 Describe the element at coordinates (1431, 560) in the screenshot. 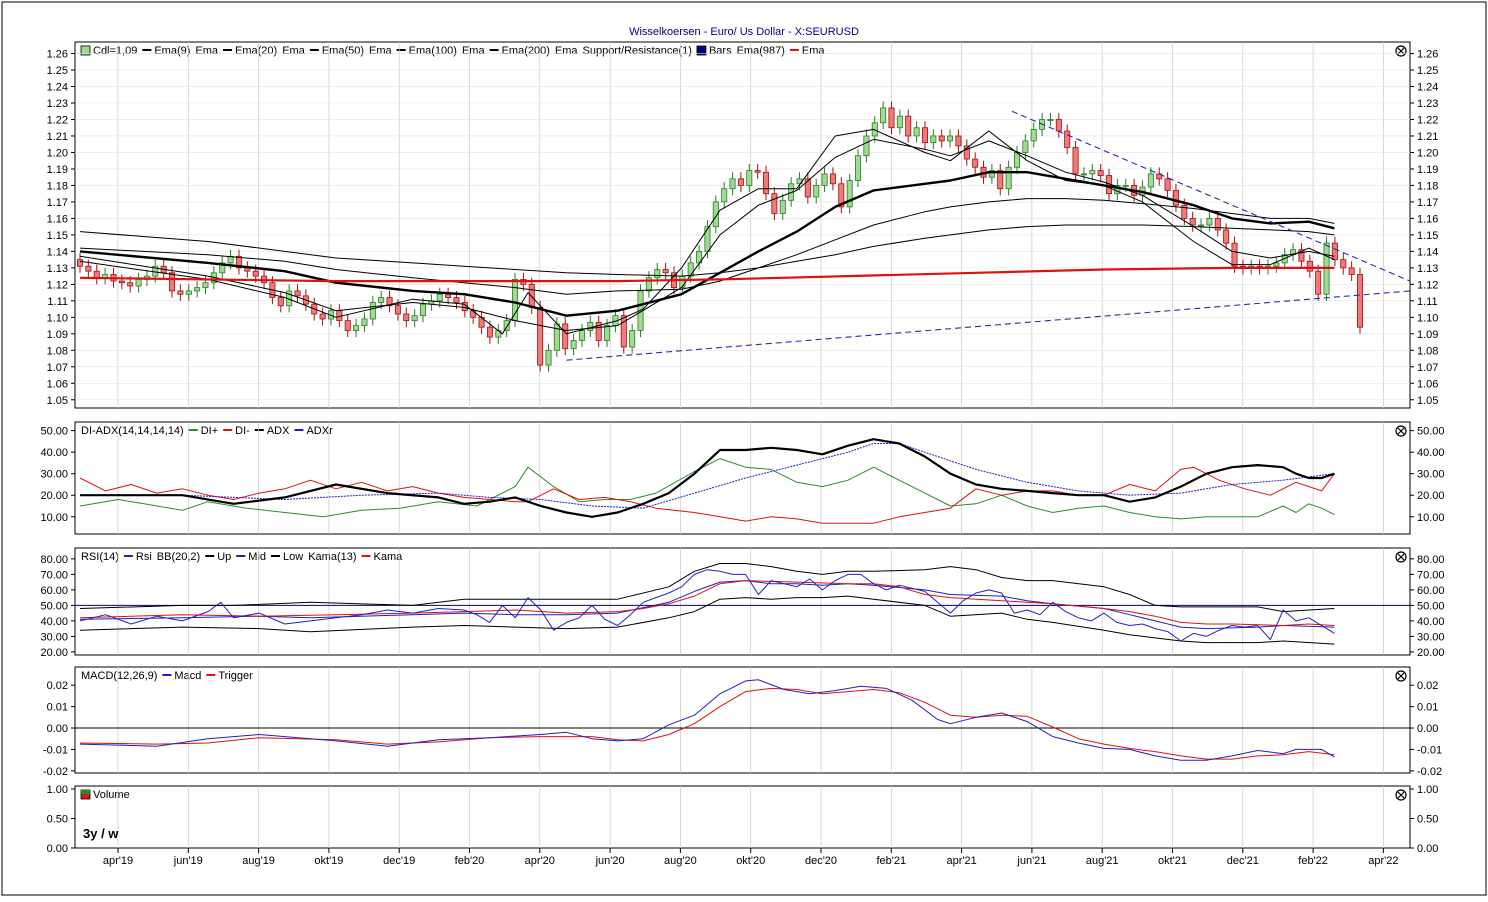

I see `y-tick-label-right: 80.00` at that location.